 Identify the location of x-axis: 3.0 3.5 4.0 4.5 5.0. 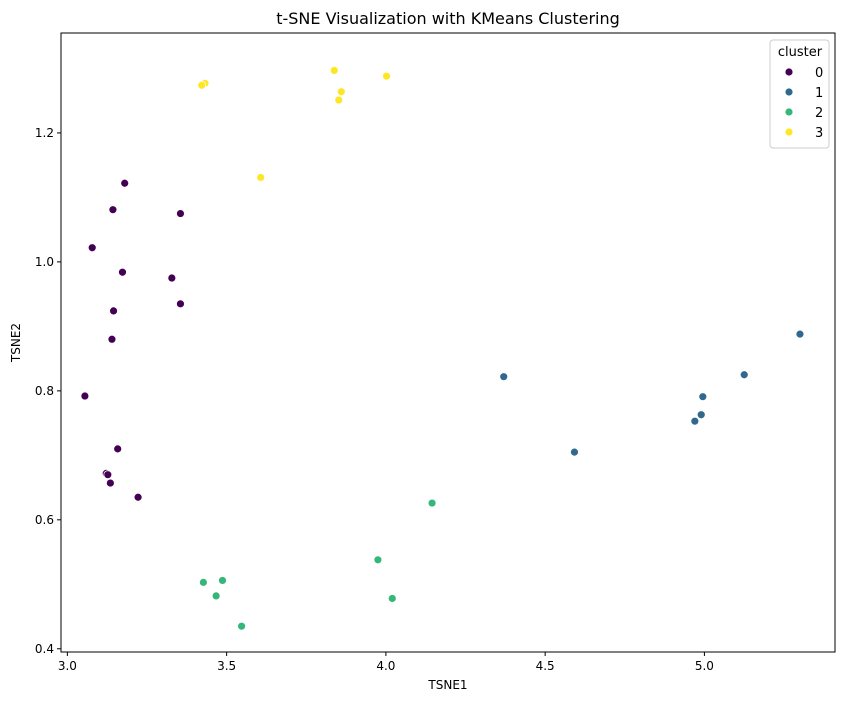
(386, 662).